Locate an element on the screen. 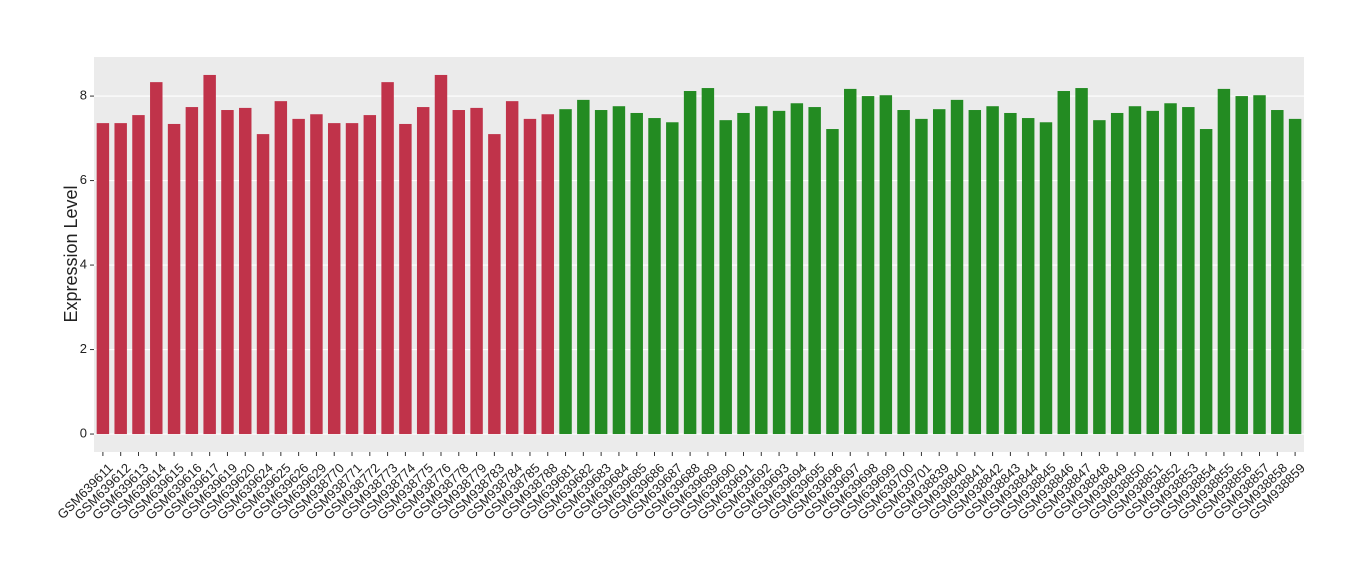 This screenshot has width=1360, height=585. y-tick-label: 4 is located at coordinates (83, 263).